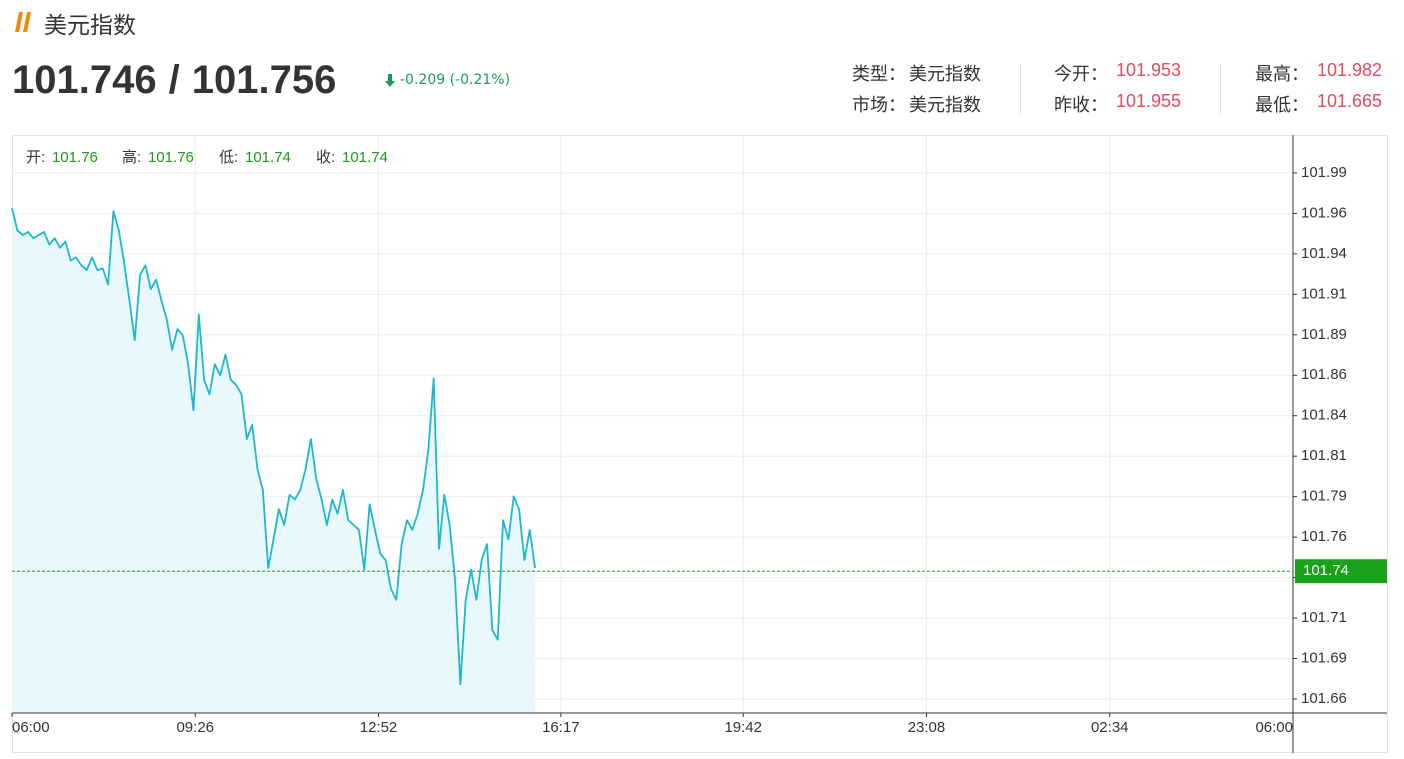 The height and width of the screenshot is (759, 1404). Describe the element at coordinates (264, 80) in the screenshot. I see `ask: 101.756` at that location.